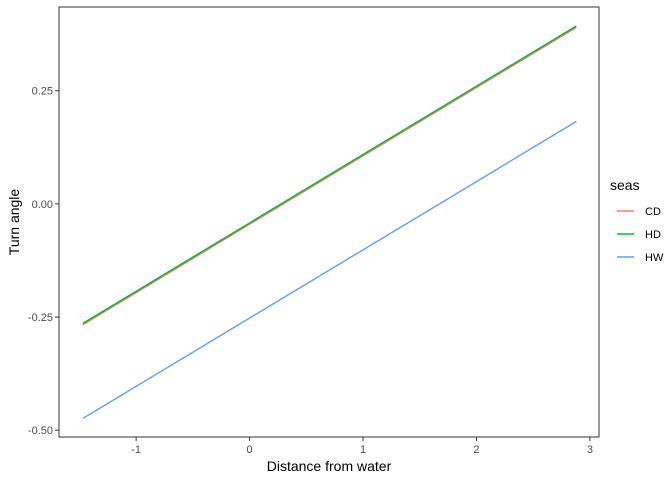 This screenshot has height=480, width=672. What do you see at coordinates (136, 450) in the screenshot?
I see `x-tick-label: -1` at bounding box center [136, 450].